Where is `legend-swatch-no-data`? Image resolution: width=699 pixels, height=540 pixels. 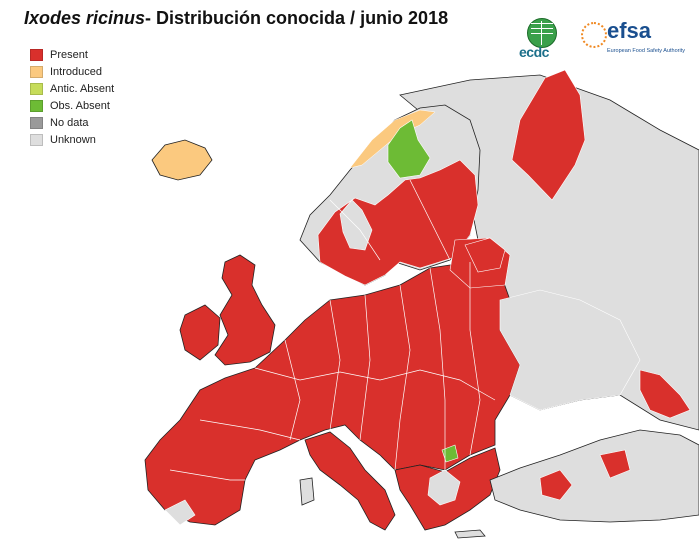 legend-swatch-no-data is located at coordinates (36, 122).